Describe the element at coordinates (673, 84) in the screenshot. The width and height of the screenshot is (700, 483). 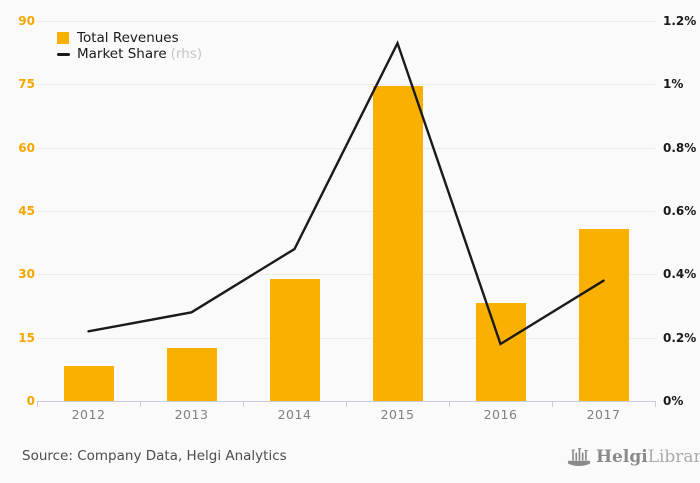
I see `right-axis-tick-label: 1%` at that location.